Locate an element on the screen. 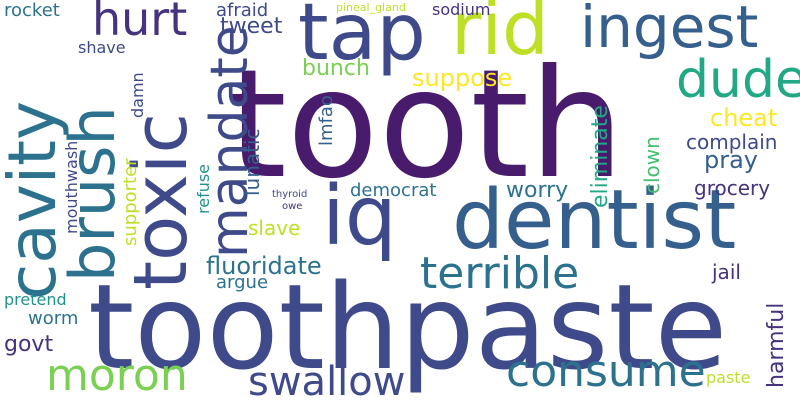 The image size is (800, 400). word-paste: paste is located at coordinates (728, 377).